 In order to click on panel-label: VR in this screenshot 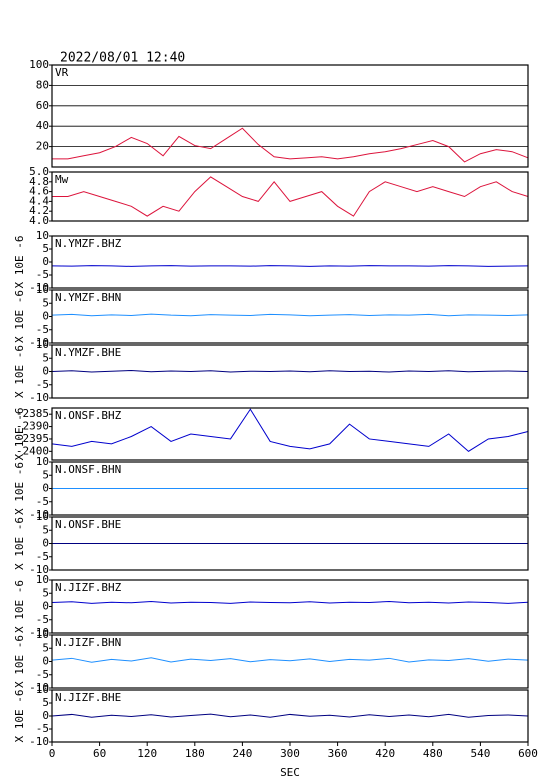, I will do `click(62, 72)`.